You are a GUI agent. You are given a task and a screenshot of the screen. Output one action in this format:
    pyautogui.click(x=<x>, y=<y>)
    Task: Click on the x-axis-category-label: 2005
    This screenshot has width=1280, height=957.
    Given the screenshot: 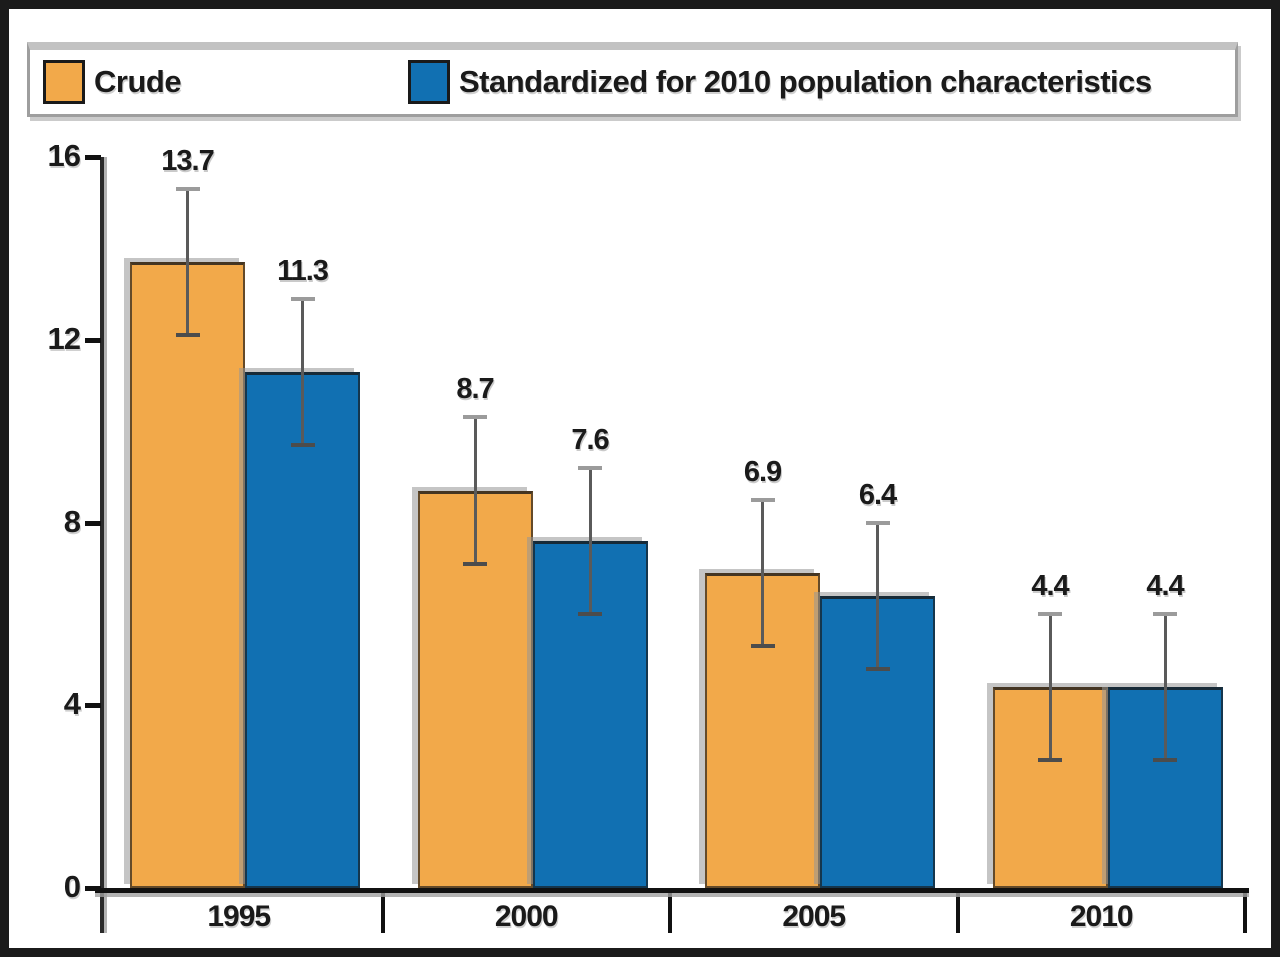 What is the action you would take?
    pyautogui.click(x=814, y=916)
    